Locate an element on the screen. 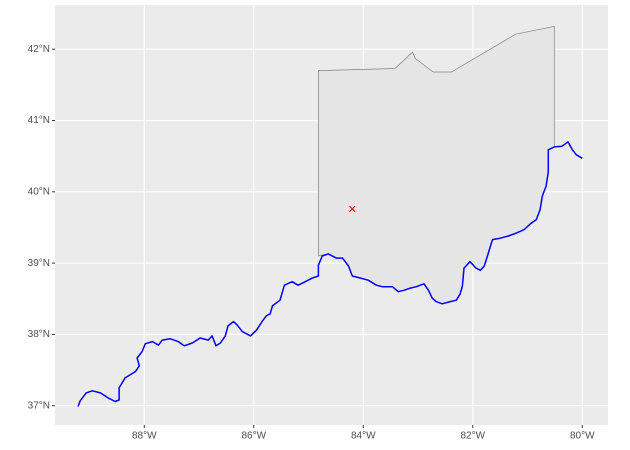 The width and height of the screenshot is (630, 450). x-tick-label: 80°W is located at coordinates (582, 436).